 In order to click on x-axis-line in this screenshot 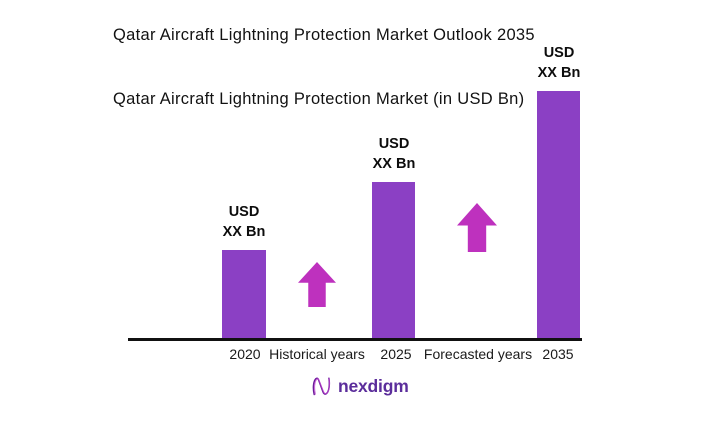, I will do `click(355, 339)`.